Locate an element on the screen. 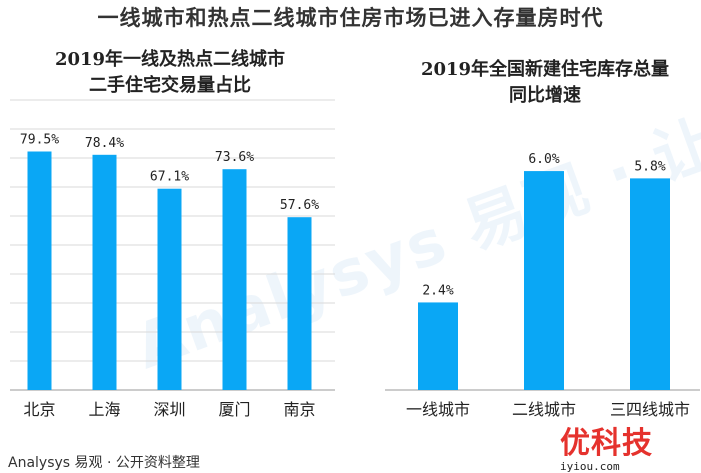 Image resolution: width=701 pixels, height=473 pixels. right-chart-title-line-2: 同比增速 is located at coordinates (545, 95).